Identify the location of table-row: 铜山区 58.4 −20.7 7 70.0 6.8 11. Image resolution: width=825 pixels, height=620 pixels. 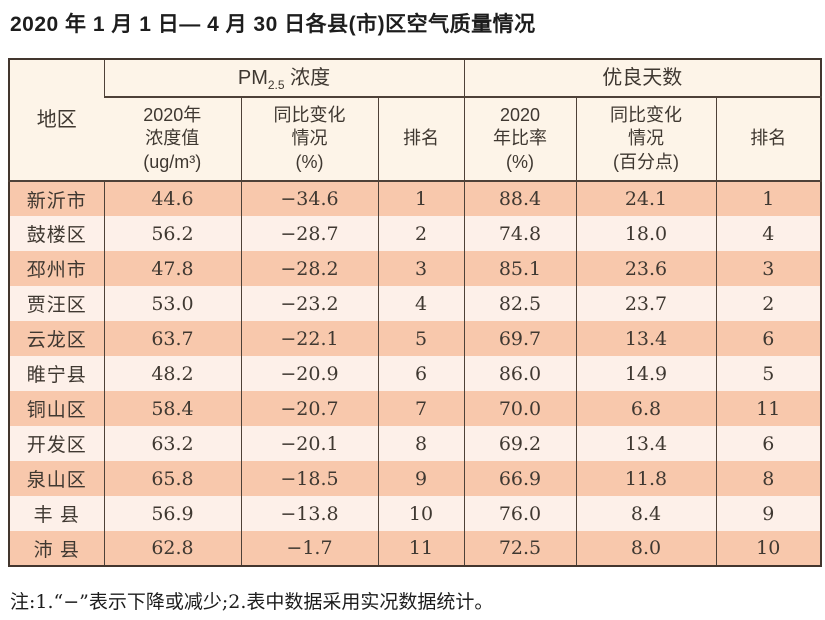
(415, 408).